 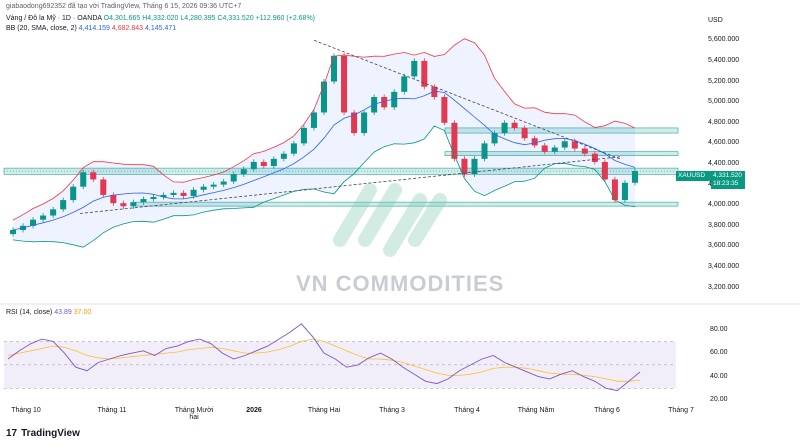 I want to click on tradingview-logo-icon: 17, so click(x=12, y=433).